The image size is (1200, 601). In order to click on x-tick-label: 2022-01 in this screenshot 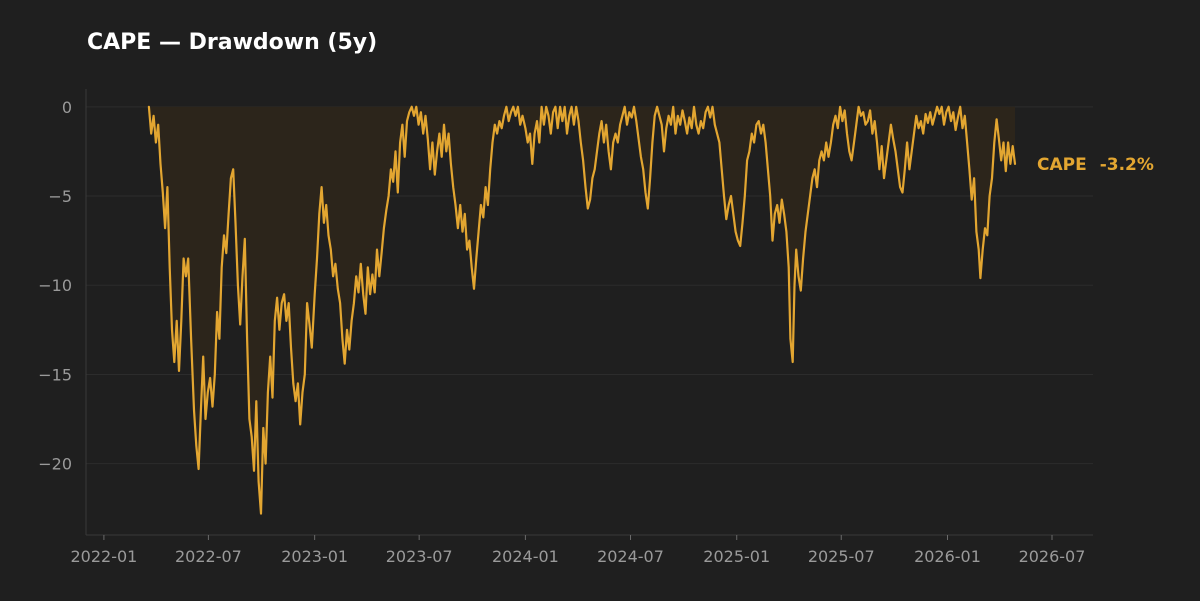, I will do `click(103, 556)`.